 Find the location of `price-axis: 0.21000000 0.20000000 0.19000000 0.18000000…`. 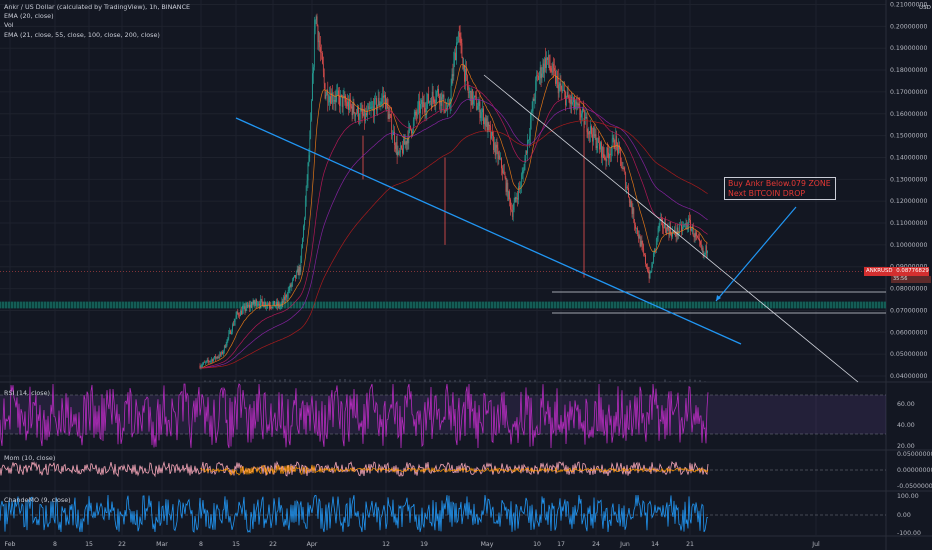

price-axis: 0.21000000 0.20000000 0.19000000 0.18000000… is located at coordinates (911, 270).